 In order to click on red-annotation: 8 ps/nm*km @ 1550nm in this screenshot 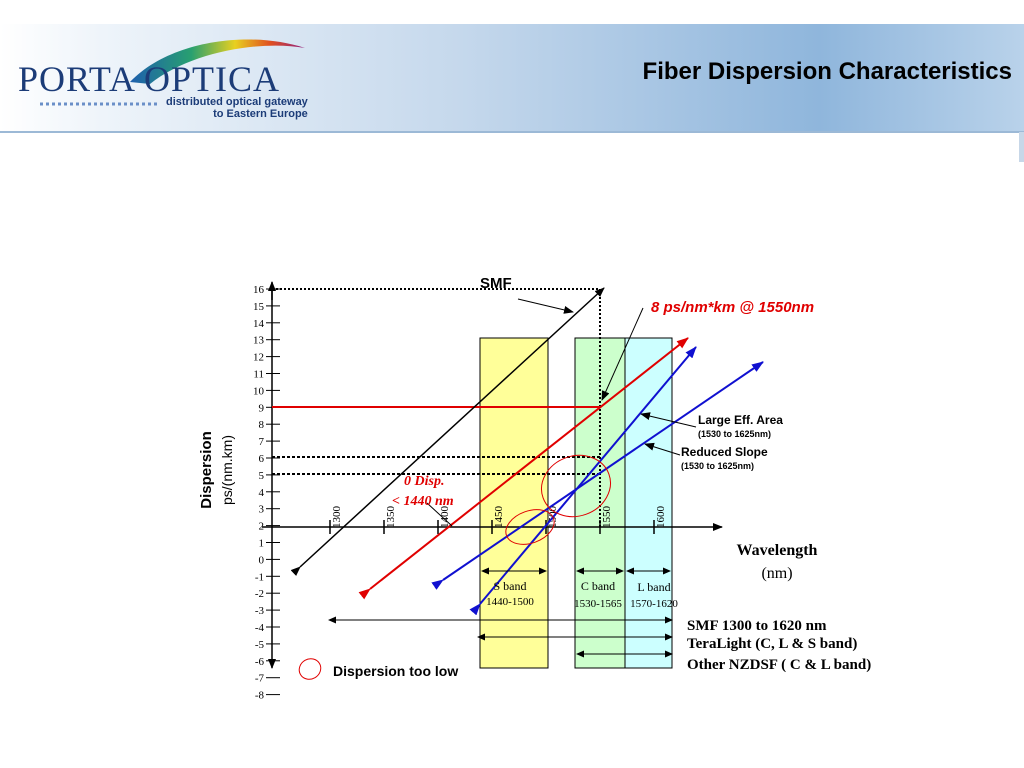, I will do `click(732, 307)`.